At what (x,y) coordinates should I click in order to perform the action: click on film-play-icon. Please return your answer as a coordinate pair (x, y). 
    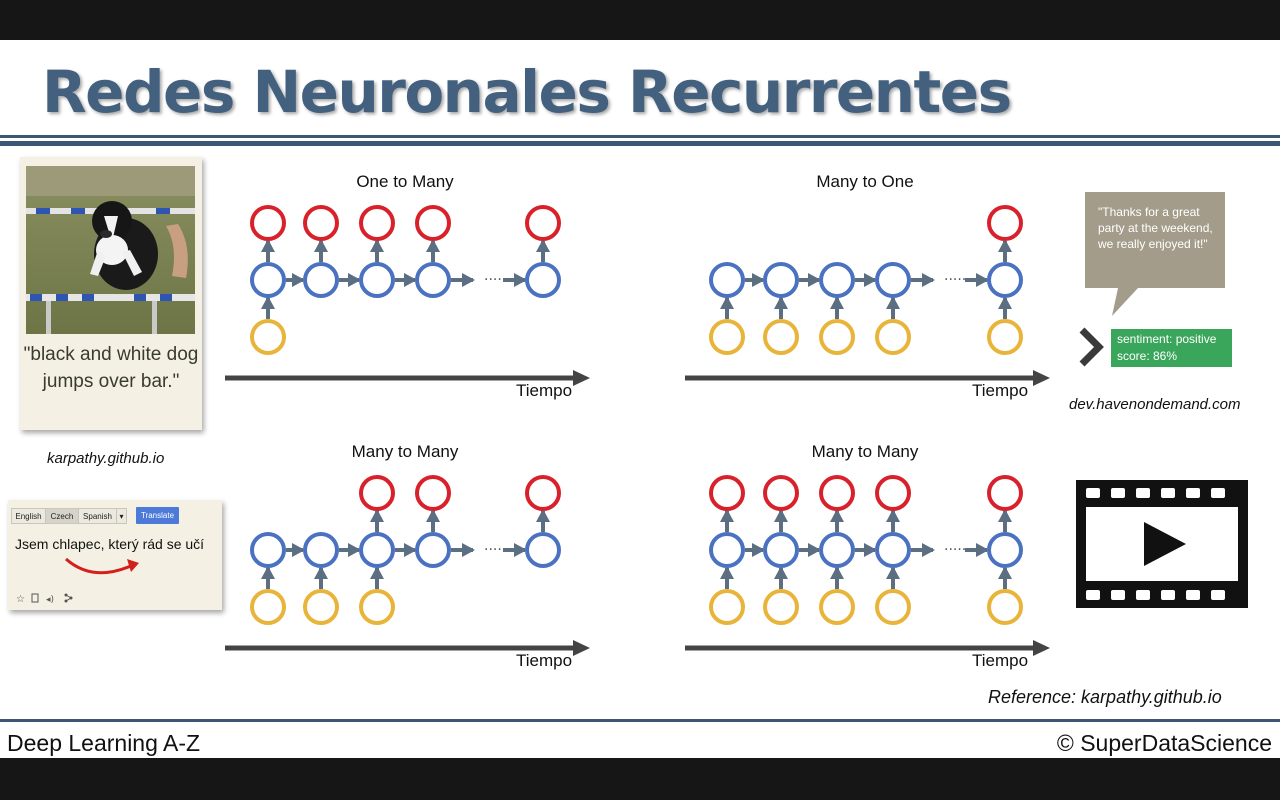
    Looking at the image, I should click on (1162, 544).